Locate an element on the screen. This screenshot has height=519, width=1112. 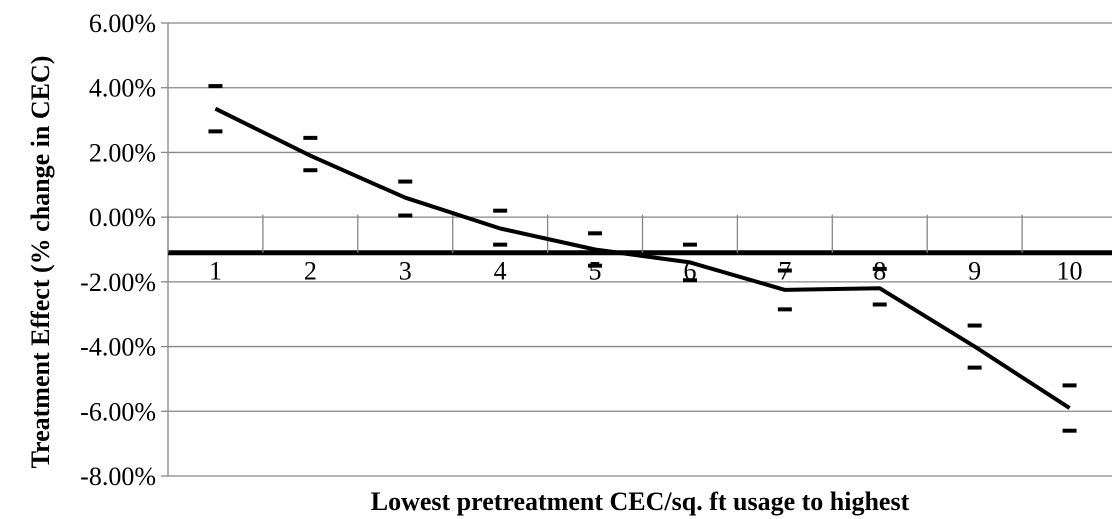
x-tick-label: 8 is located at coordinates (879, 271).